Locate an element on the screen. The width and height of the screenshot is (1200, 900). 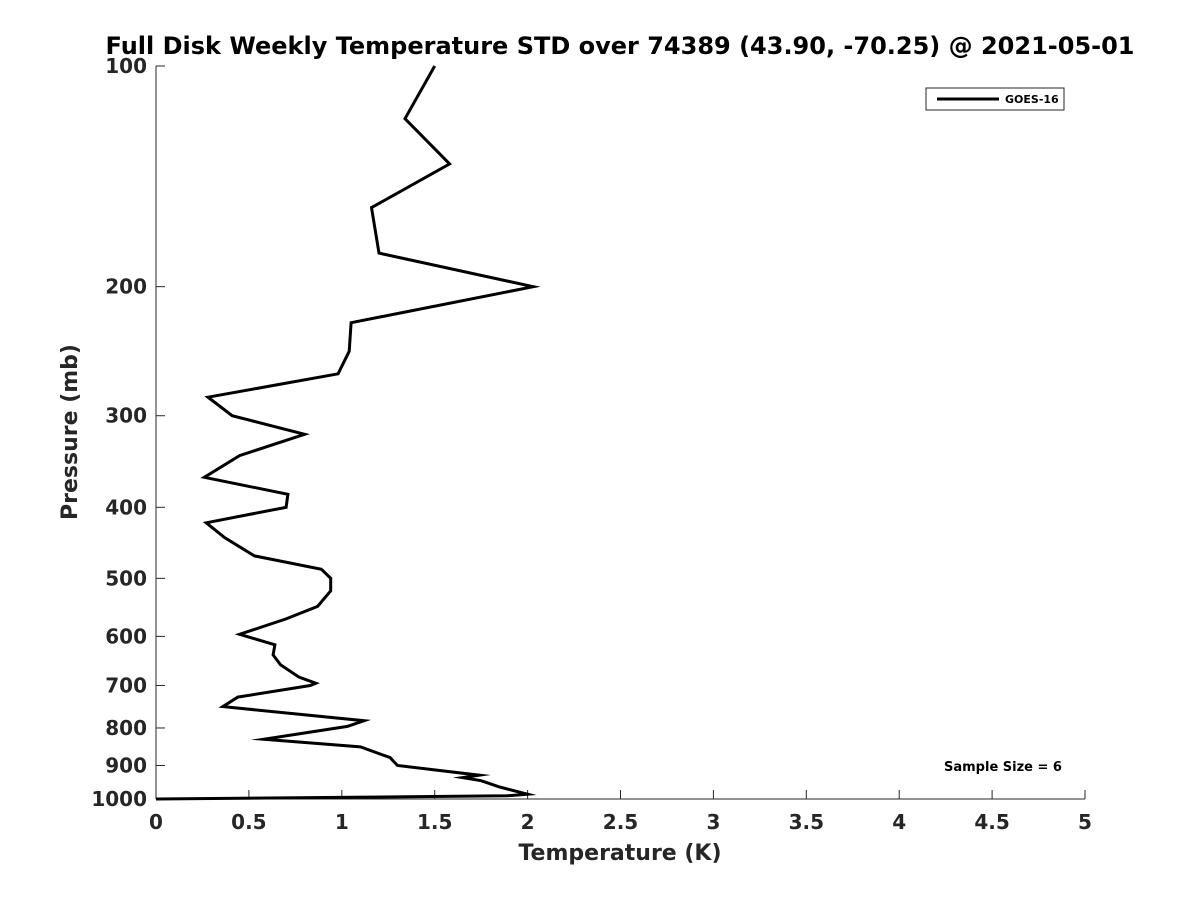
sample-size-annotation: Sample Size = 6 is located at coordinates (1003, 767).